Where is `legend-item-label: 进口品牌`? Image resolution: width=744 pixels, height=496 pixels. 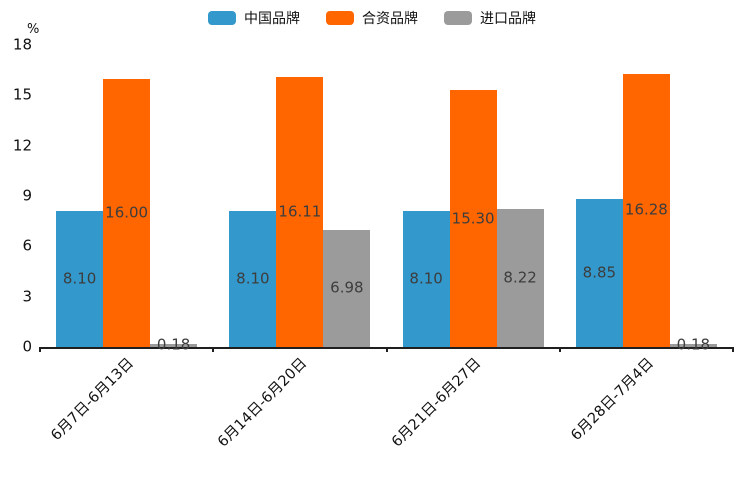 legend-item-label: 进口品牌 is located at coordinates (508, 19).